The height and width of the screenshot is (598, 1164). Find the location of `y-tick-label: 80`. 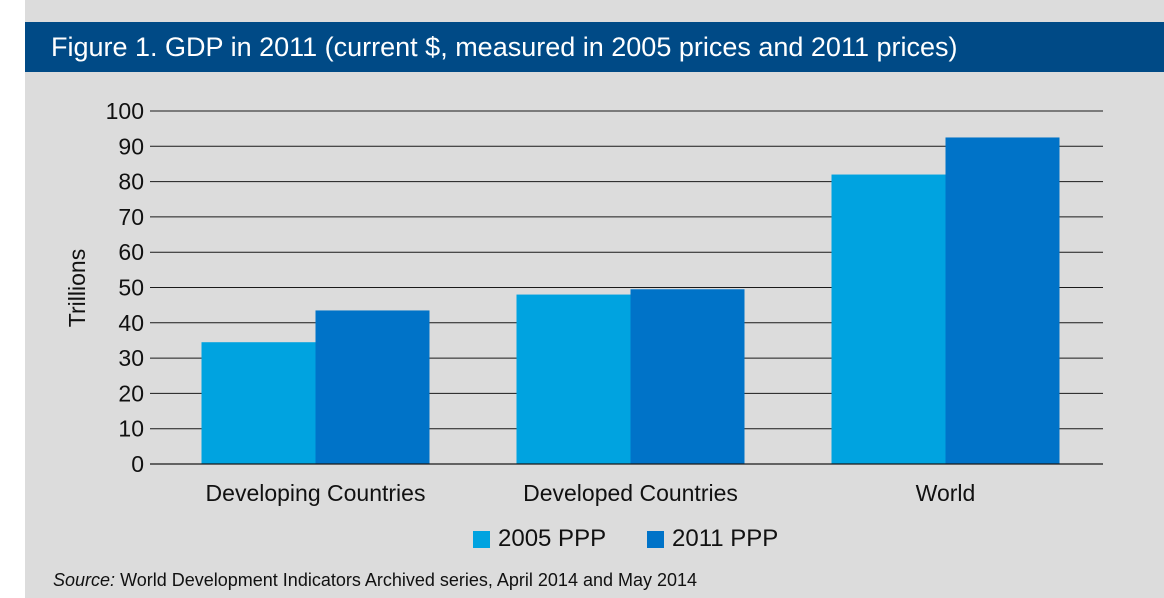

y-tick-label: 80 is located at coordinates (131, 182).